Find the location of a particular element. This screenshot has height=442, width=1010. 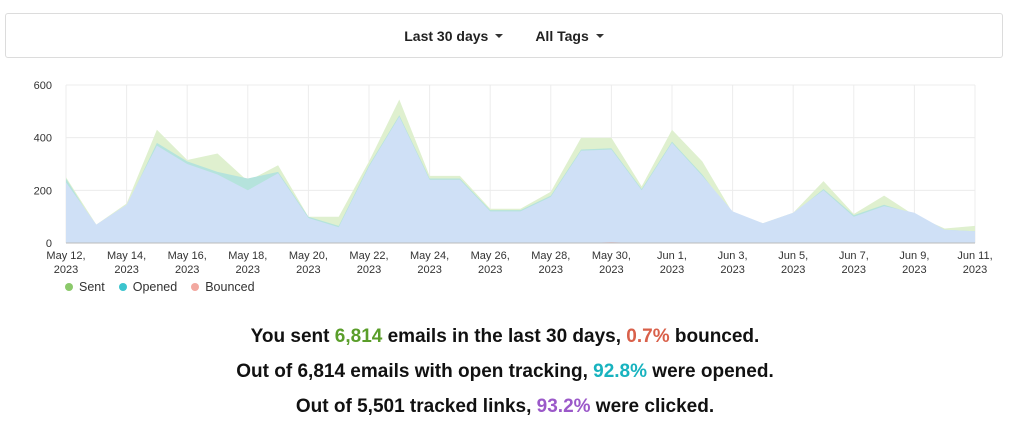

click-rate: 93.2% is located at coordinates (563, 406).